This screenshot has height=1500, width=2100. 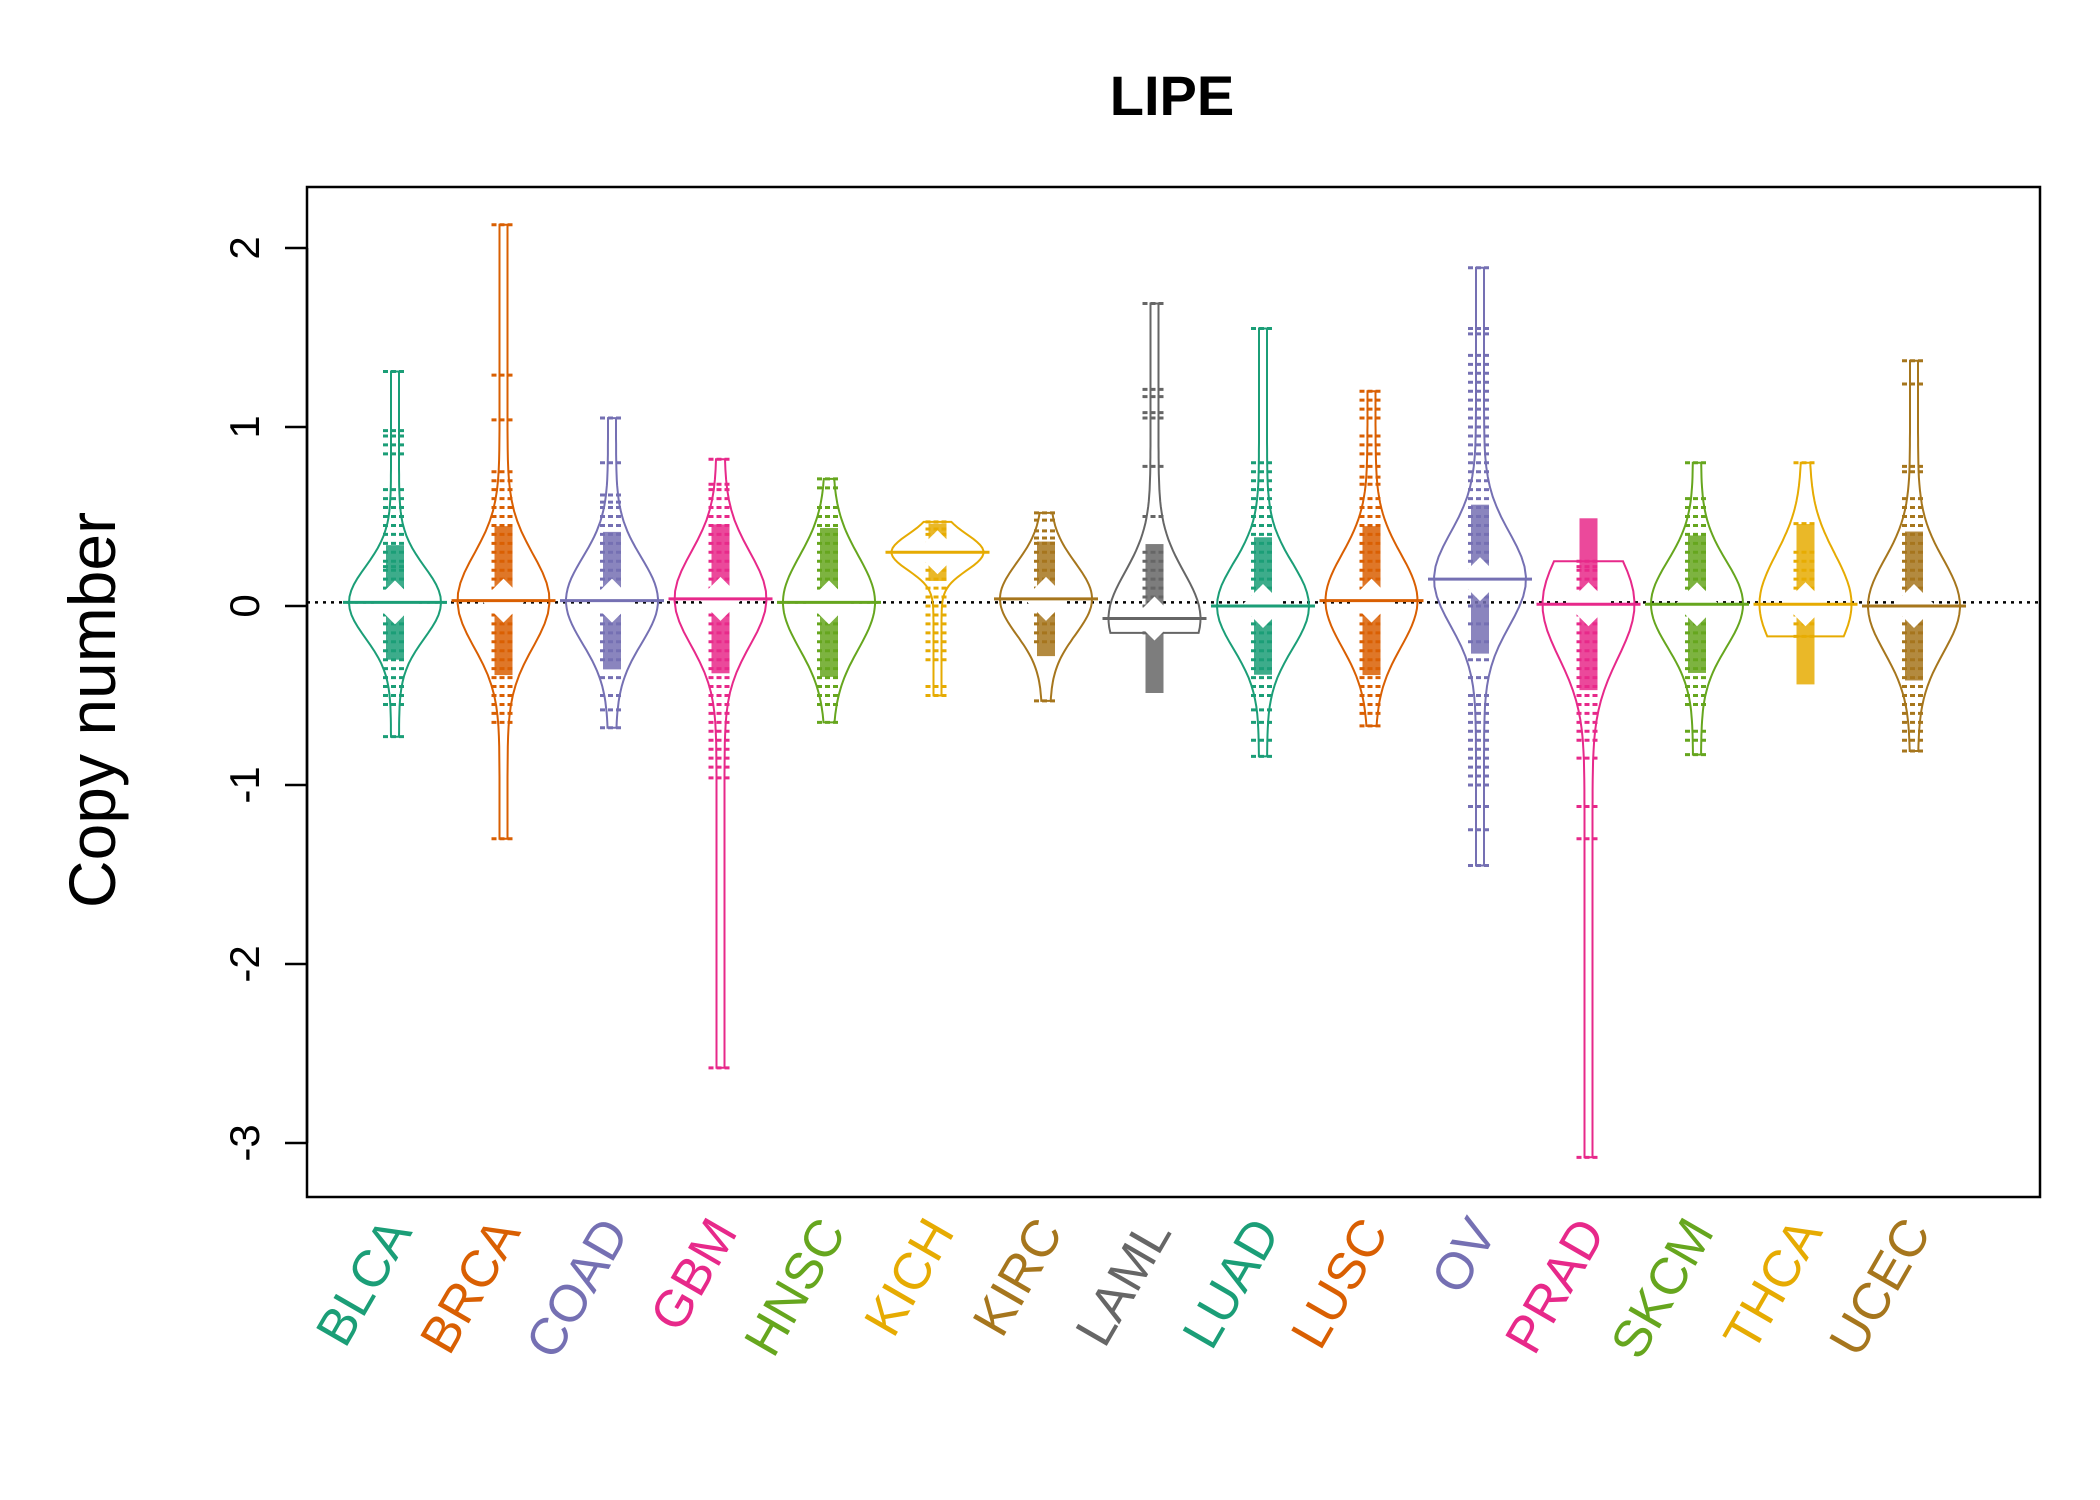 What do you see at coordinates (1340, 1283) in the screenshot?
I see `x-category-label: LUSC` at bounding box center [1340, 1283].